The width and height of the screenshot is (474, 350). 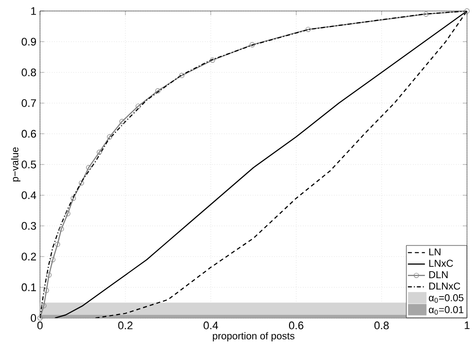 What do you see at coordinates (446, 310) in the screenshot?
I see `band-label: α$_{0}$=0.01` at bounding box center [446, 310].